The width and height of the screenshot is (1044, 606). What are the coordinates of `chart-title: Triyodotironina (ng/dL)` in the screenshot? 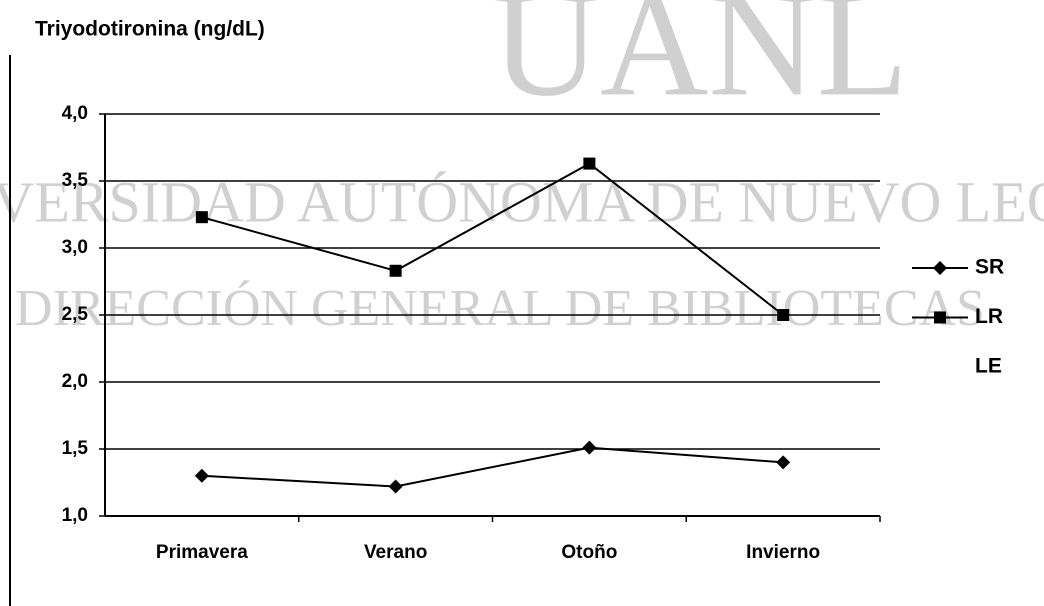 It's located at (150, 29).